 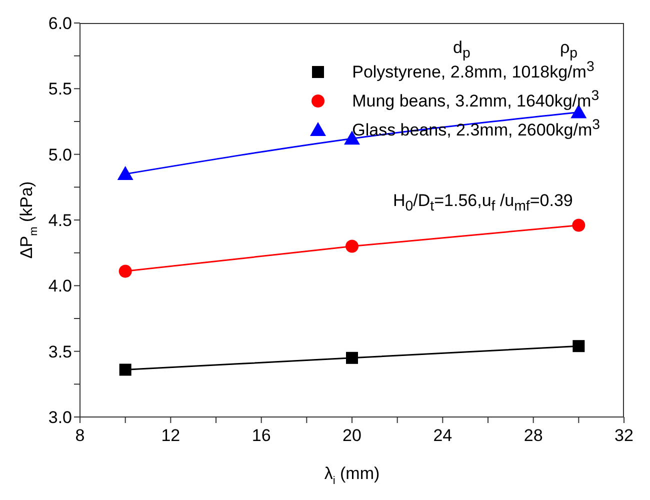 I want to click on x-tick-label: 12, so click(x=170, y=436).